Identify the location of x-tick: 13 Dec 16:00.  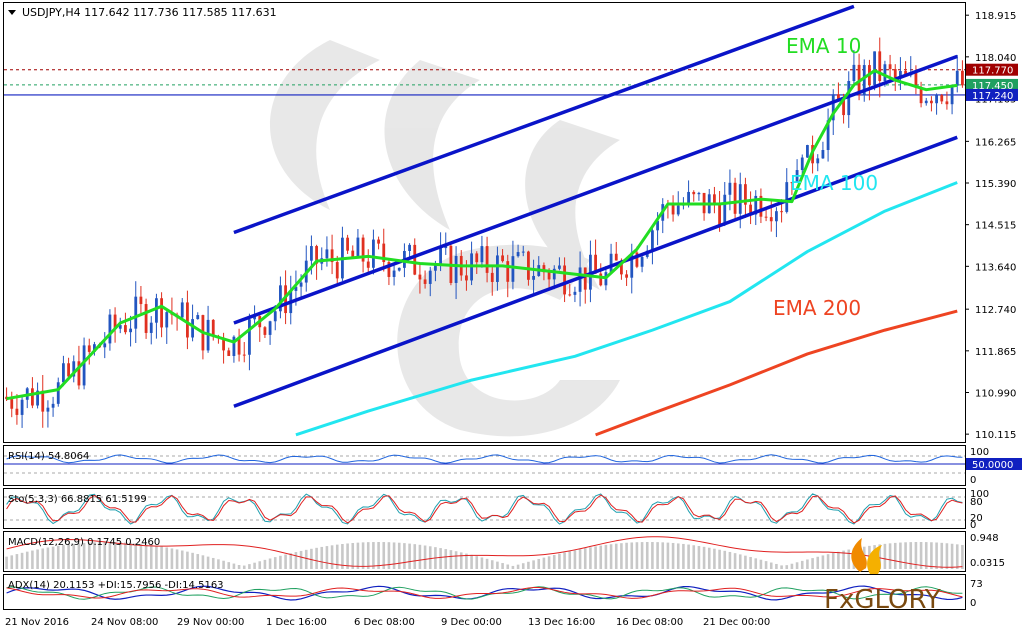
(561, 622).